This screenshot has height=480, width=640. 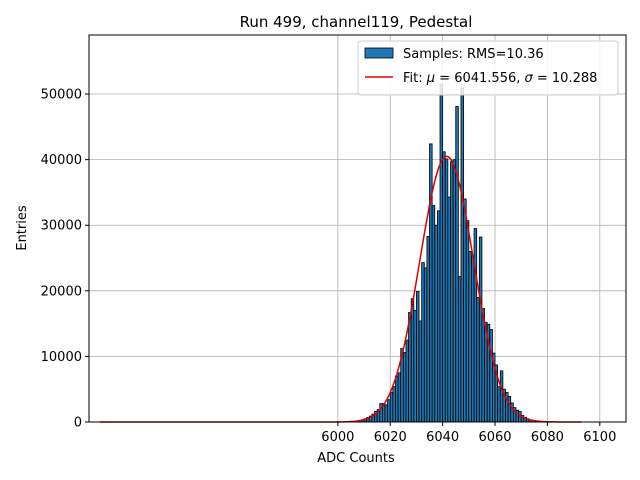 I want to click on legend-fit-label: Fit: μ = 6041.556, σ = 10.288, so click(x=500, y=78).